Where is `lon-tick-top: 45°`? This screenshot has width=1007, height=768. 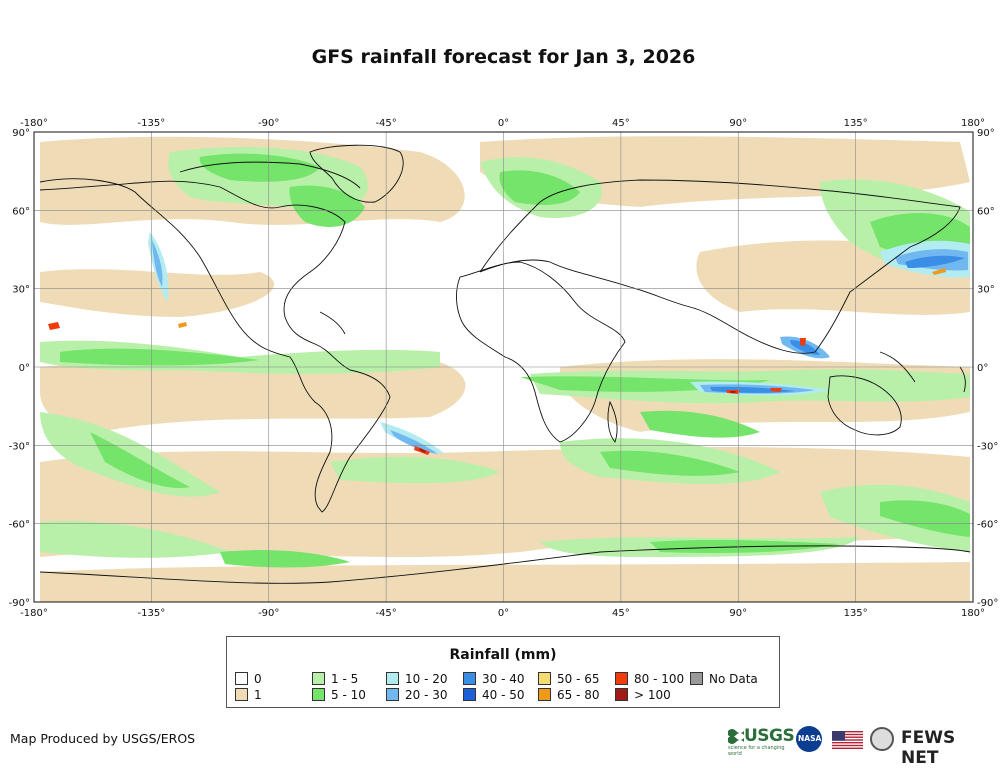 lon-tick-top: 45° is located at coordinates (621, 123).